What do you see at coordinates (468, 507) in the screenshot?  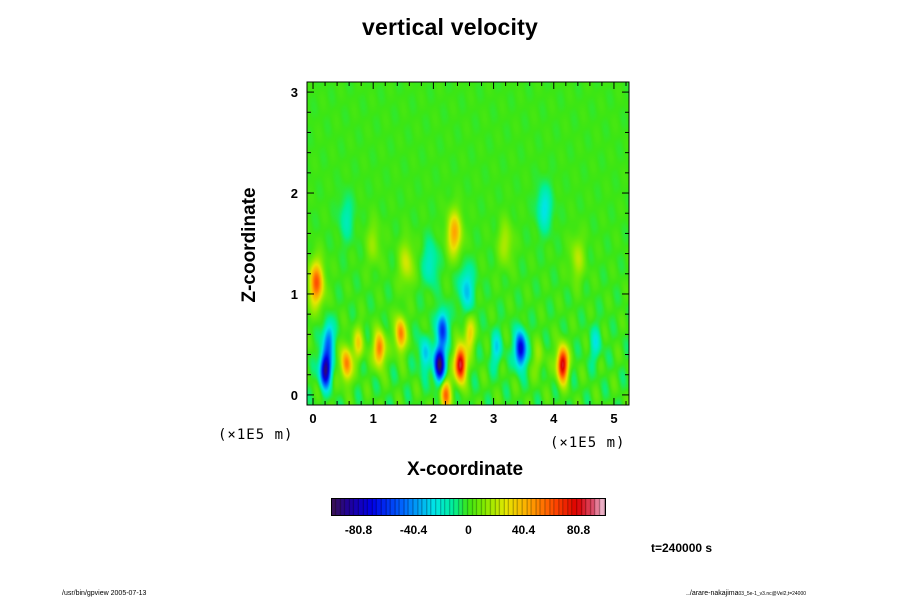 I see `colorbar` at bounding box center [468, 507].